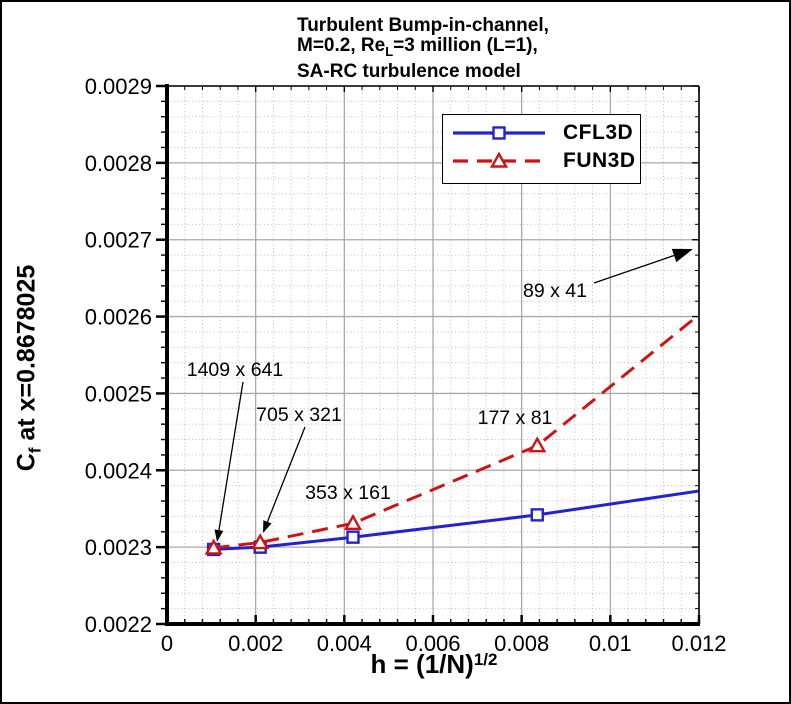  What do you see at coordinates (409, 71) in the screenshot?
I see `chart-title-line3: SA-RC turbulence model` at bounding box center [409, 71].